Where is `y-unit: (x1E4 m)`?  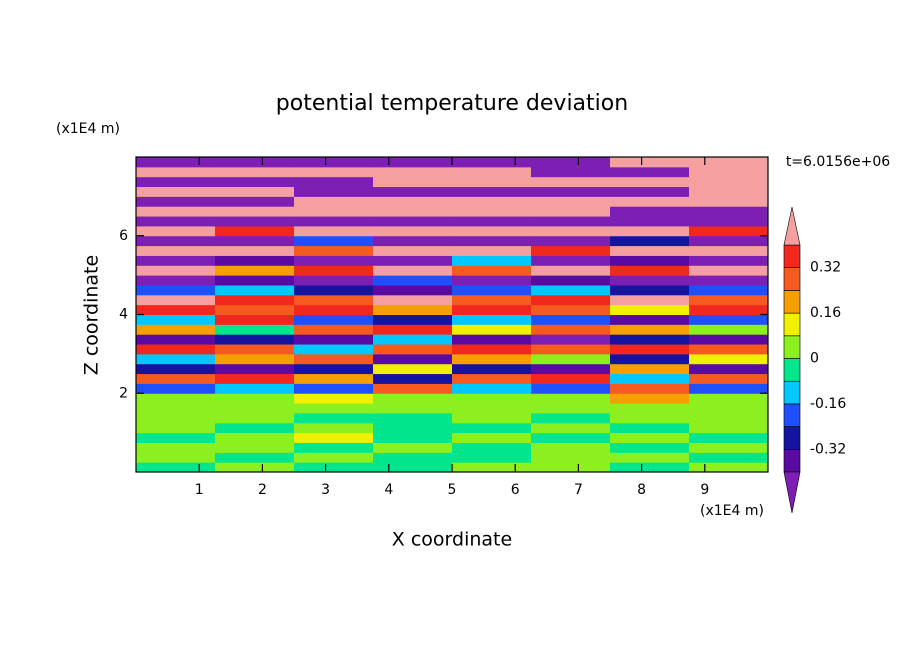
y-unit: (x1E4 m) is located at coordinates (88, 129).